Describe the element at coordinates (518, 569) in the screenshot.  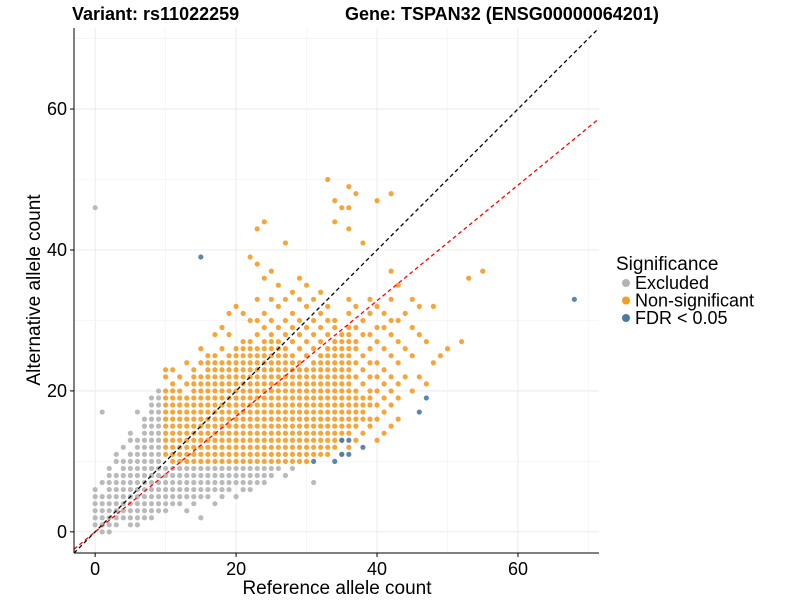
I see `x-tick-label-60: 60` at that location.